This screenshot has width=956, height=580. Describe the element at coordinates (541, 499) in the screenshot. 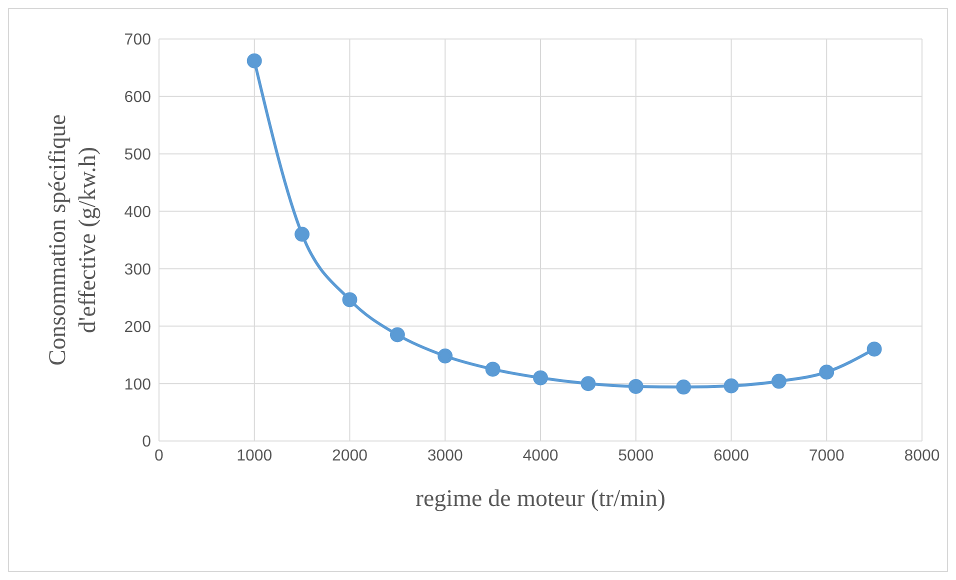

I see `x-axis-title: regime de moteur (tr/min)` at that location.